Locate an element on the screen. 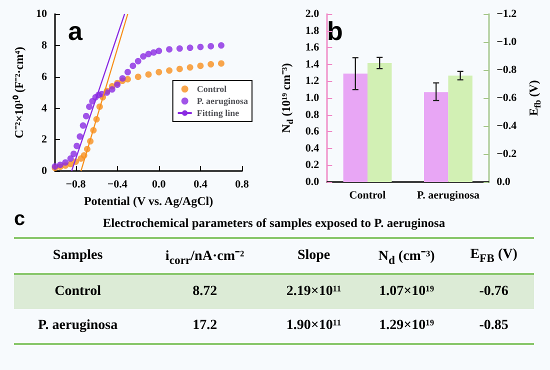 This screenshot has height=370, width=550. annotation: b is located at coordinates (335, 31).